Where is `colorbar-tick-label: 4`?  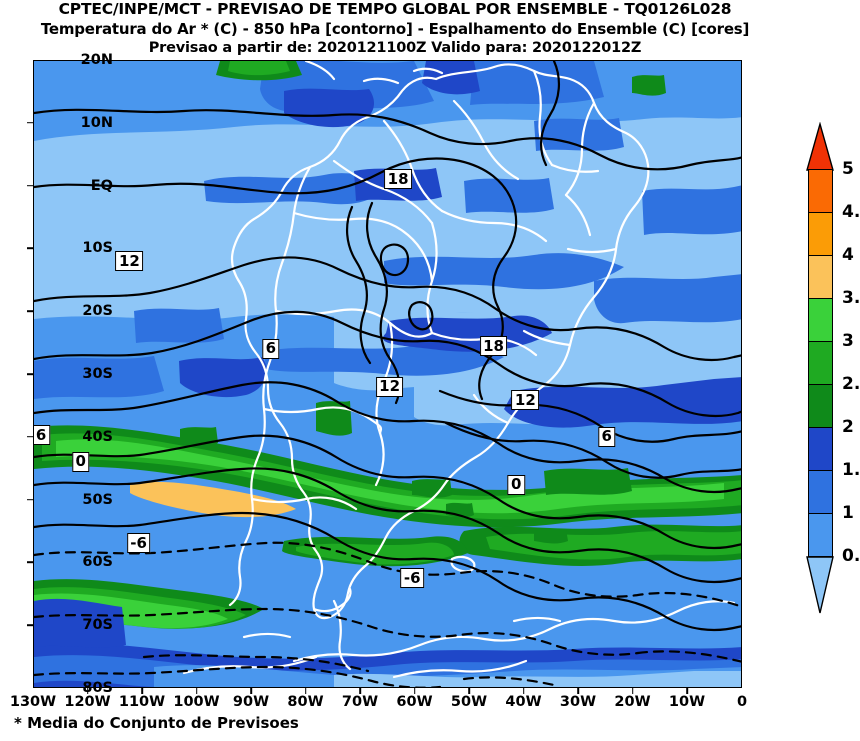 colorbar-tick-label: 4 is located at coordinates (848, 255).